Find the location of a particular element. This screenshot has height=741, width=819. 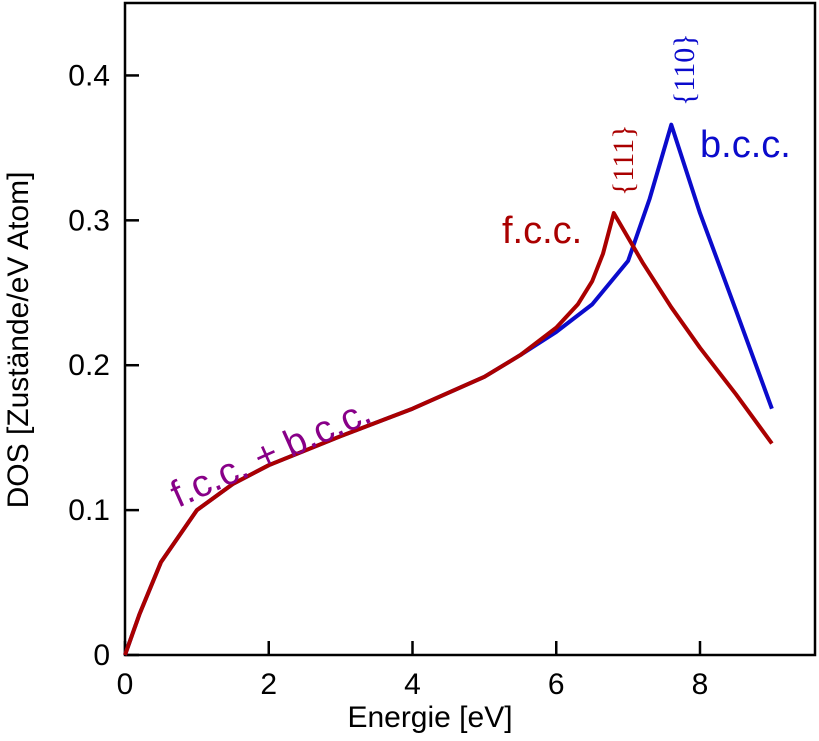

annotation-facet-111: {111} is located at coordinates (623, 160).